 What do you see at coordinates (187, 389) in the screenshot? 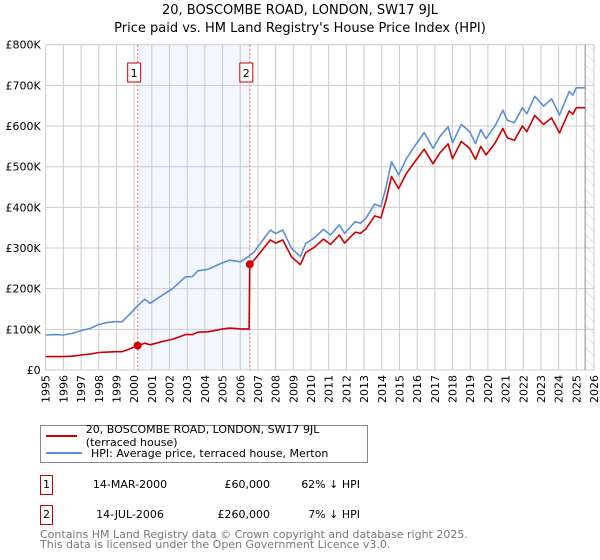
I see `x-tick-label: 2003` at bounding box center [187, 389].